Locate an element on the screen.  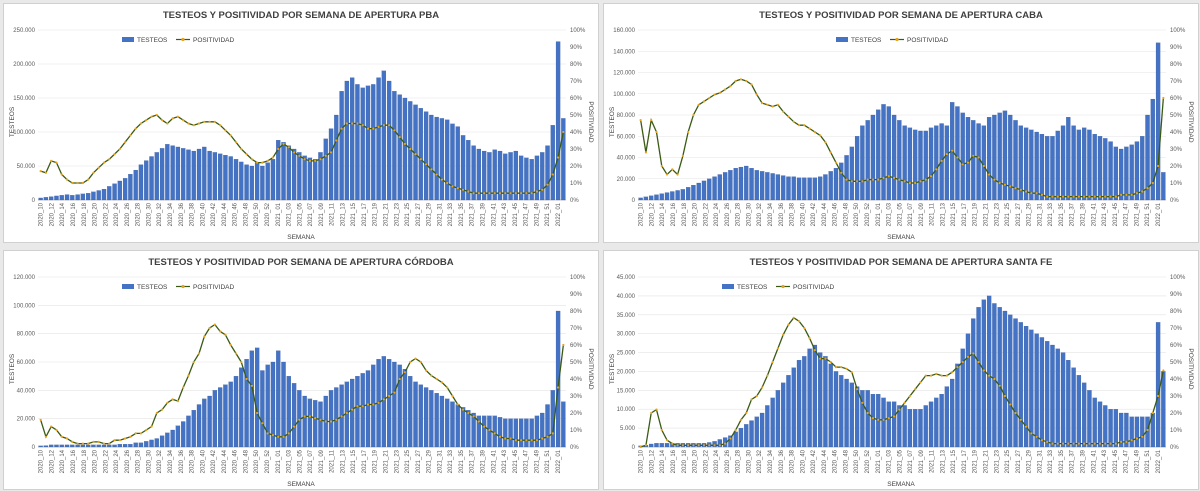
x-tick-label: 2021_41 is located at coordinates (494, 461).